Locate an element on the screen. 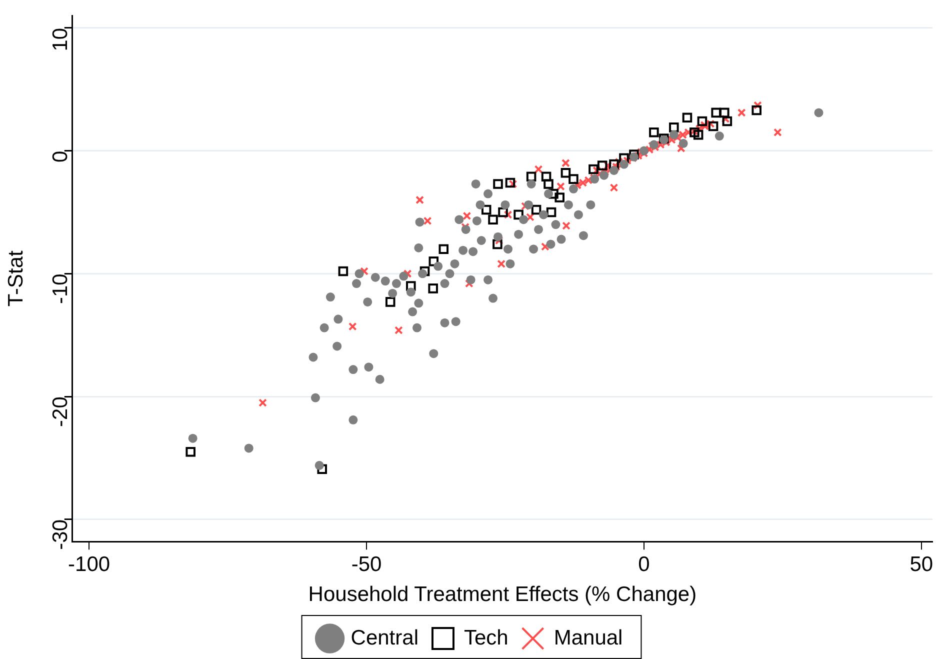 This screenshot has width=940, height=659. legend-label: Manual is located at coordinates (588, 638).